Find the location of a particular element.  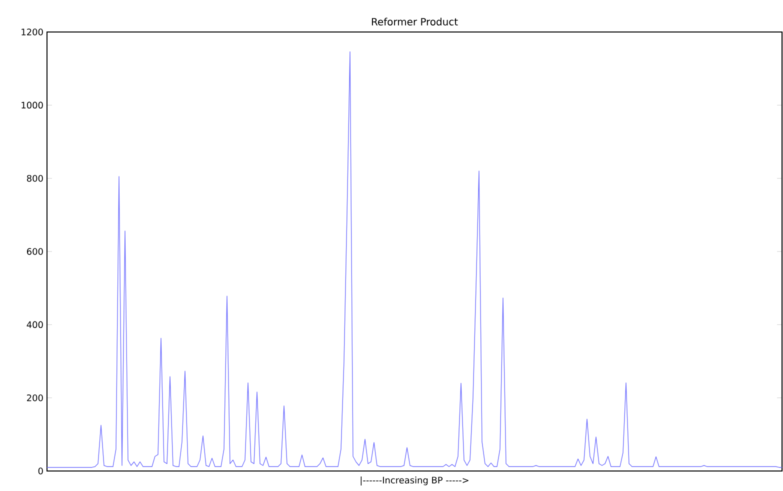

y-tick-label: 0 is located at coordinates (40, 471).